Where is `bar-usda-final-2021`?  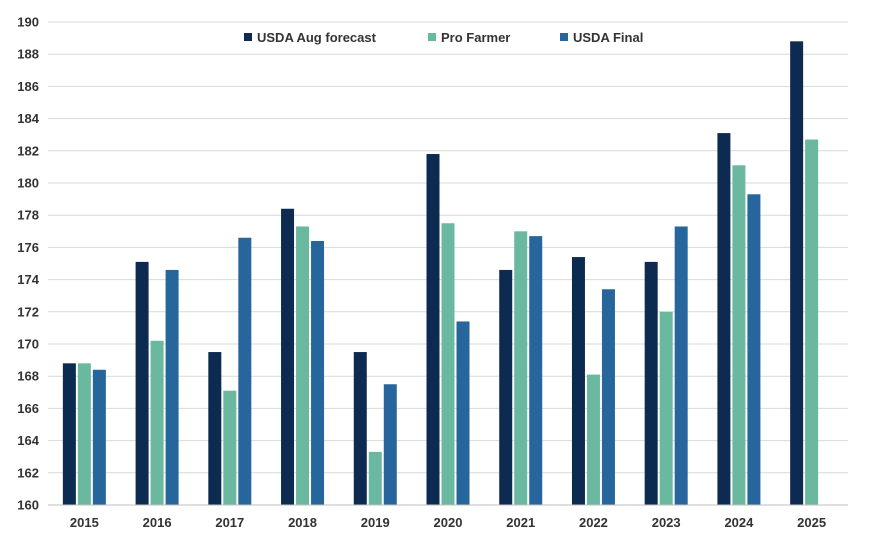 bar-usda-final-2021 is located at coordinates (536, 370).